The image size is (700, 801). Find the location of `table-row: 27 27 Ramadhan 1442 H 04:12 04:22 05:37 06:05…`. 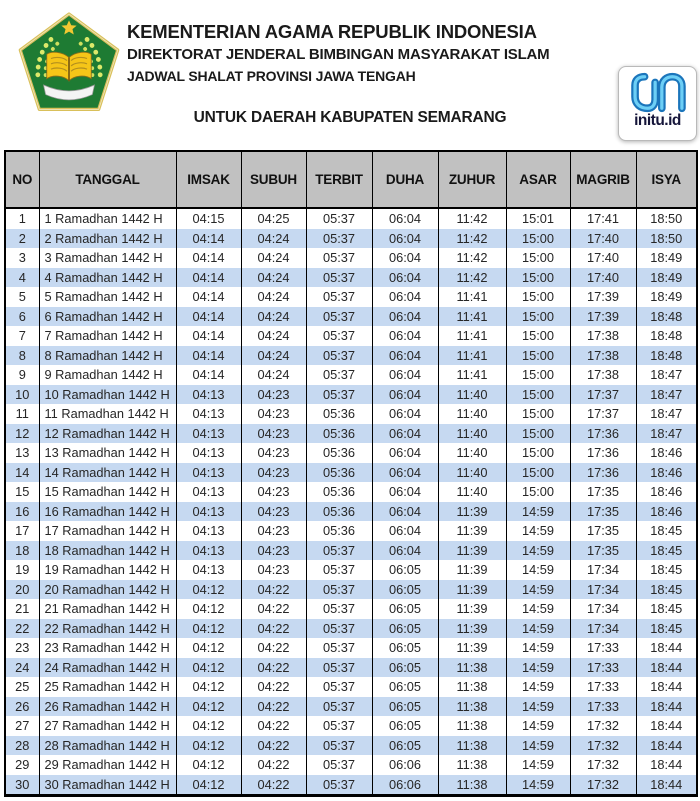

table-row: 27 27 Ramadhan 1442 H 04:12 04:22 05:37 06:05… is located at coordinates (351, 726).